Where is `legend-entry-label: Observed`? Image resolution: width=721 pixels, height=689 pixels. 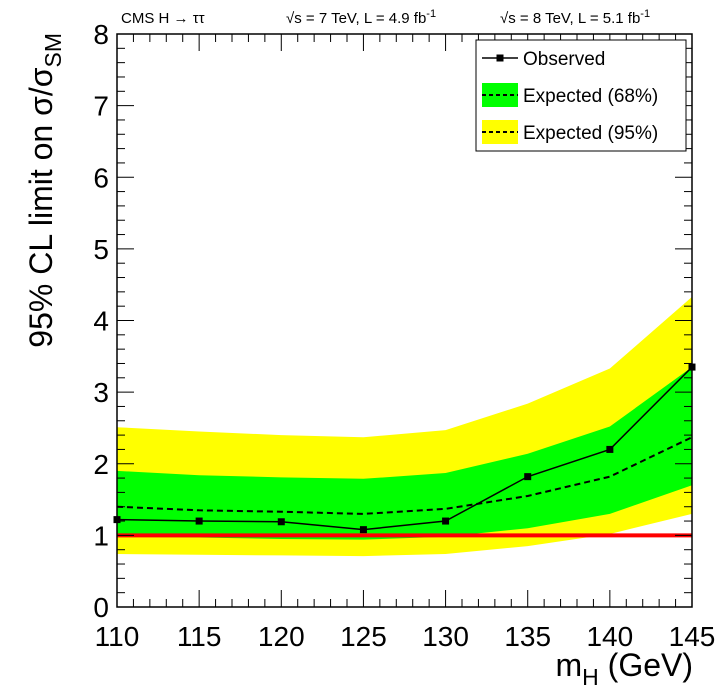
legend-entry-label: Observed is located at coordinates (564, 59).